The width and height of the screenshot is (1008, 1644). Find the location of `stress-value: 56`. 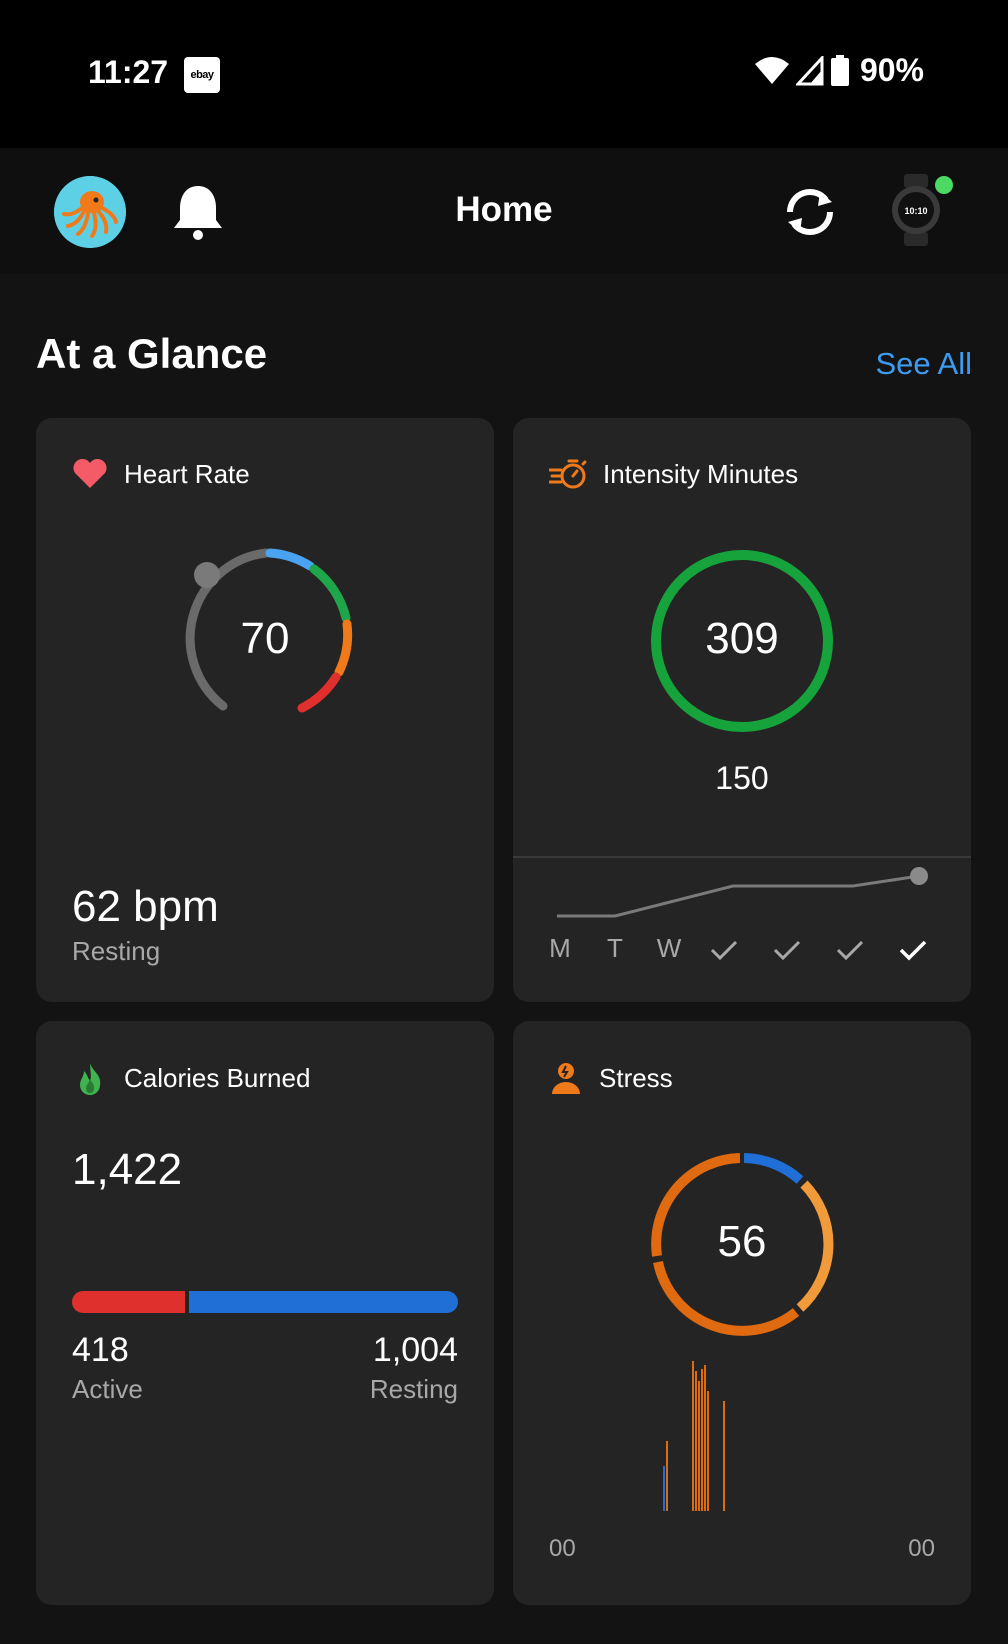

stress-value: 56 is located at coordinates (742, 1241).